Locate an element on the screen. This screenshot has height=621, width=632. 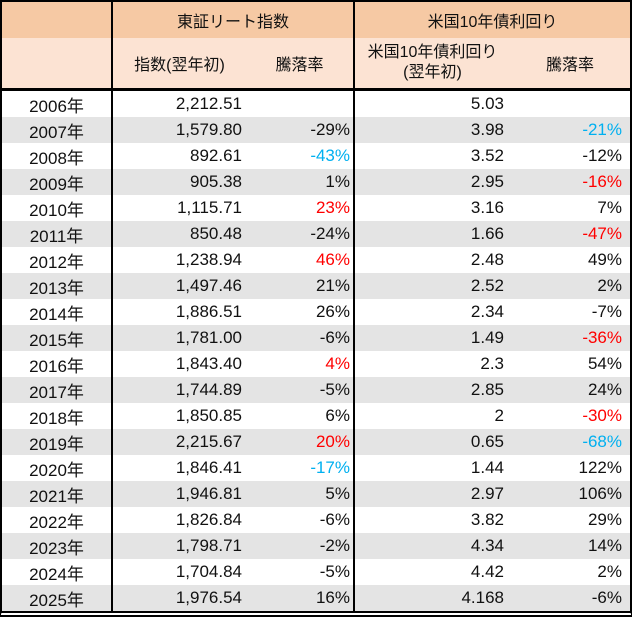
header-group-tse: 東証リート指数 is located at coordinates (234, 20).